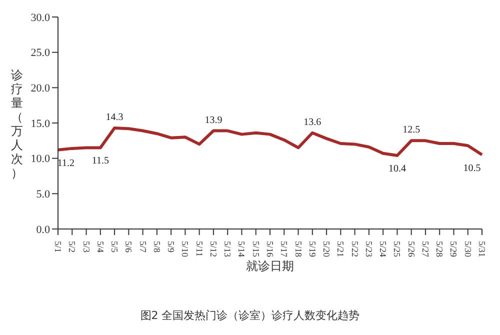 This screenshot has height=335, width=500. Describe the element at coordinates (40, 53) in the screenshot. I see `y-tick-label: 25.0` at that location.